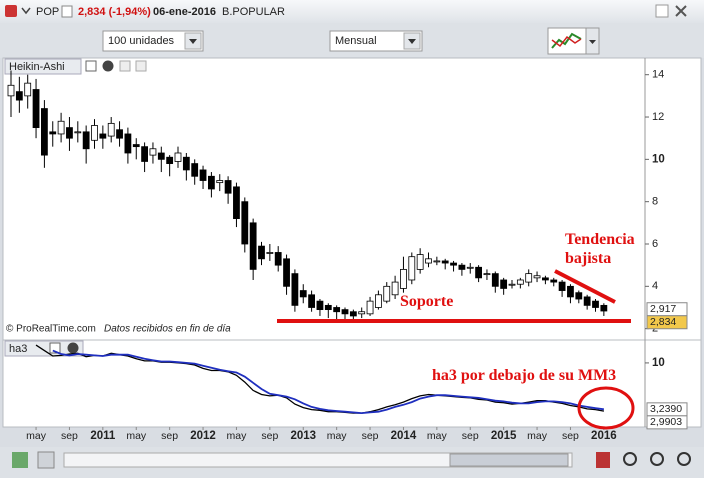 The image size is (704, 478). What do you see at coordinates (18, 349) in the screenshot?
I see `panel-title: ha3` at bounding box center [18, 349].